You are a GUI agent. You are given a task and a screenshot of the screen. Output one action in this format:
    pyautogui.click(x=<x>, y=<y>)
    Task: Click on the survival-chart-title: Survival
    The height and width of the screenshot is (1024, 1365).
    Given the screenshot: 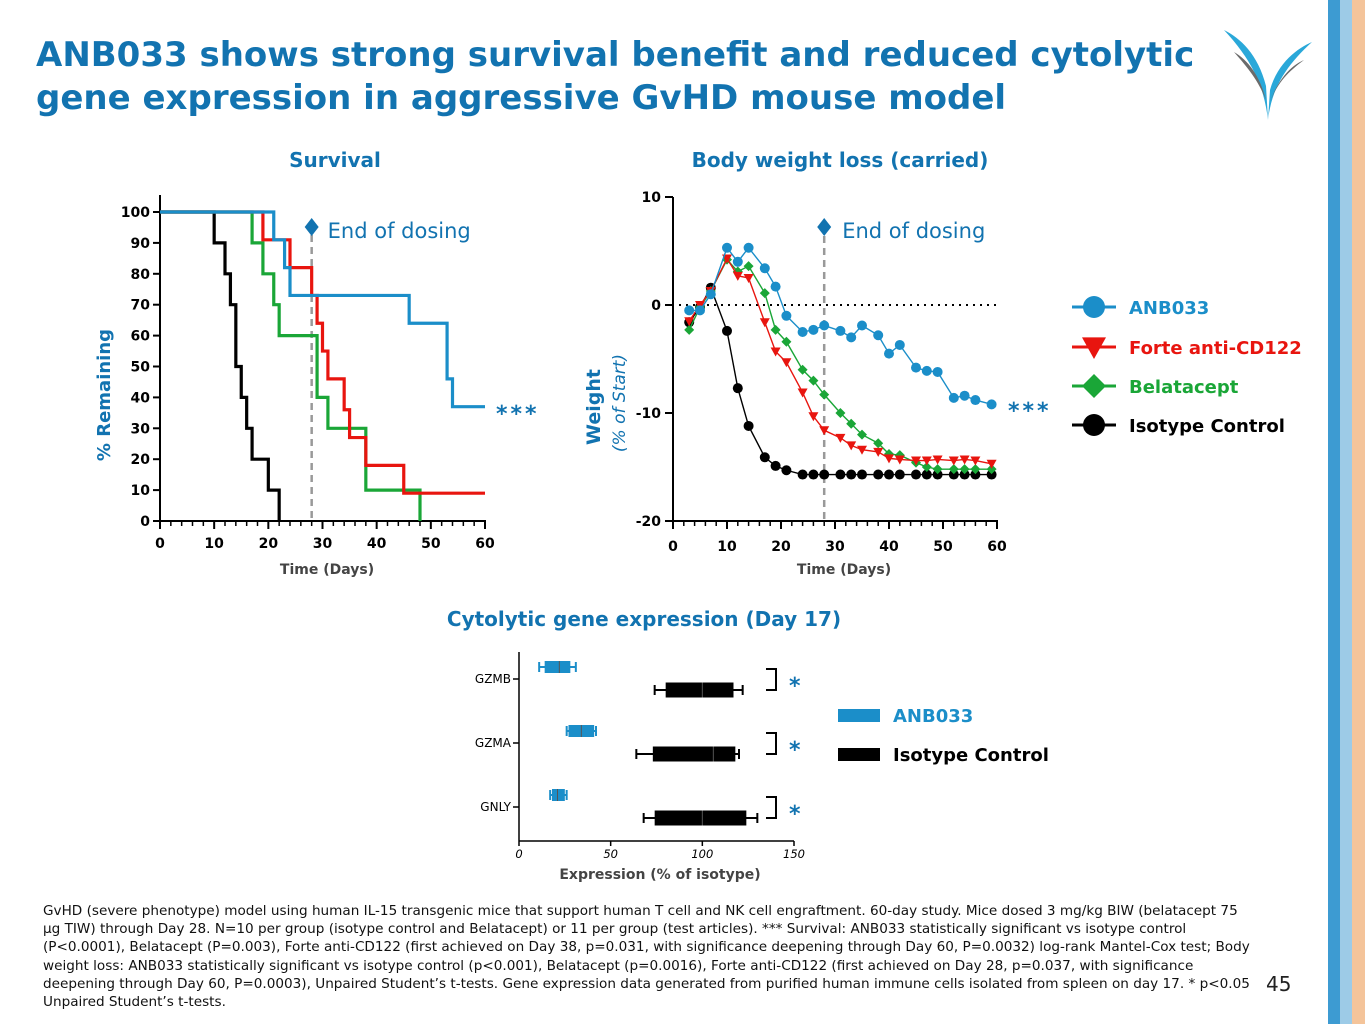 What is the action you would take?
    pyautogui.click(x=335, y=160)
    